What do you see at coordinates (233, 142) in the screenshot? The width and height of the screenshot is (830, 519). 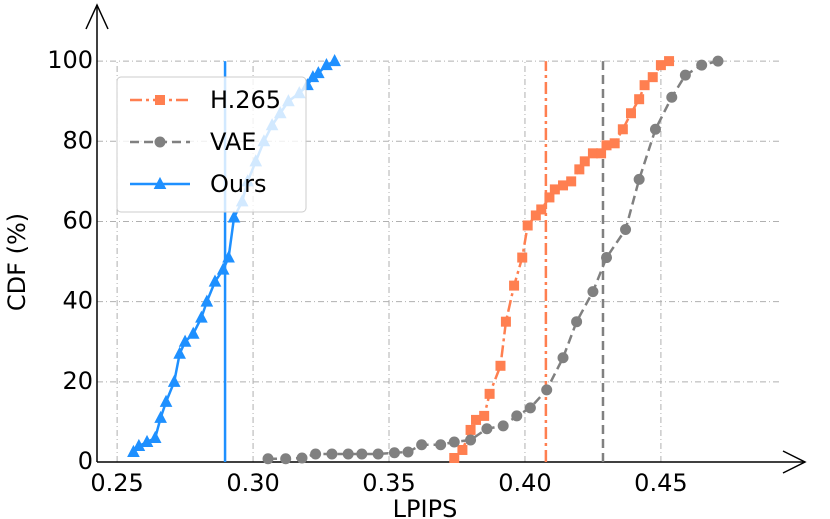 I see `legend-label: VAE` at bounding box center [233, 142].